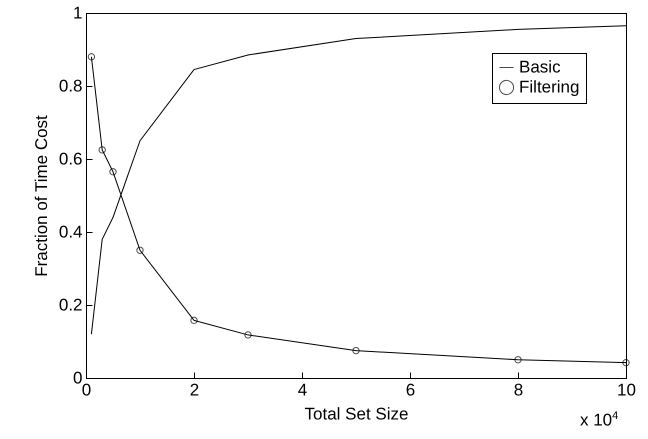  What do you see at coordinates (41, 195) in the screenshot?
I see `y-axis-title: Fraction of Time Cost` at bounding box center [41, 195].